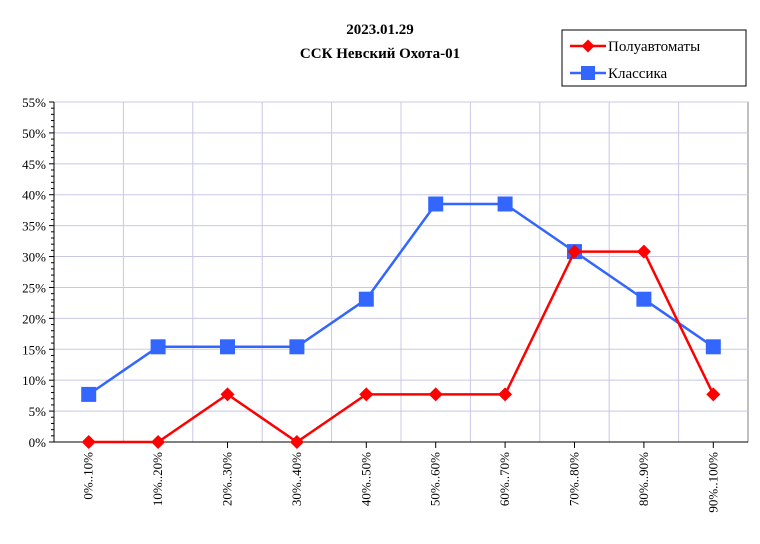  Describe the element at coordinates (34, 102) in the screenshot. I see `y-tick-label: 55%` at that location.